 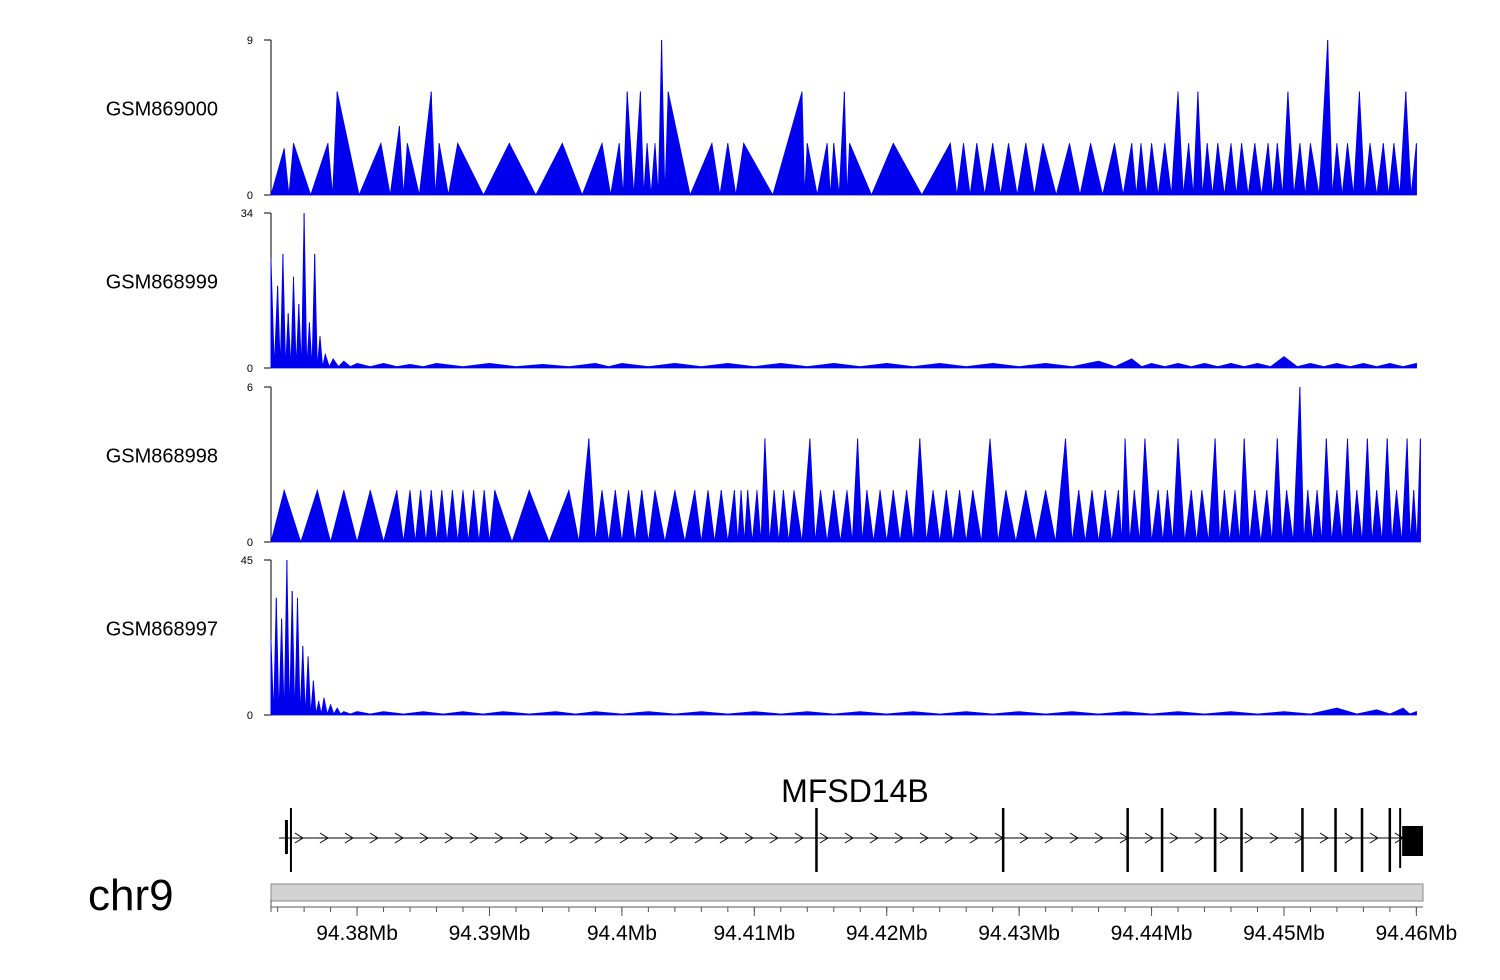 What do you see at coordinates (162, 457) in the screenshot?
I see `track-name-label: GSM868998` at bounding box center [162, 457].